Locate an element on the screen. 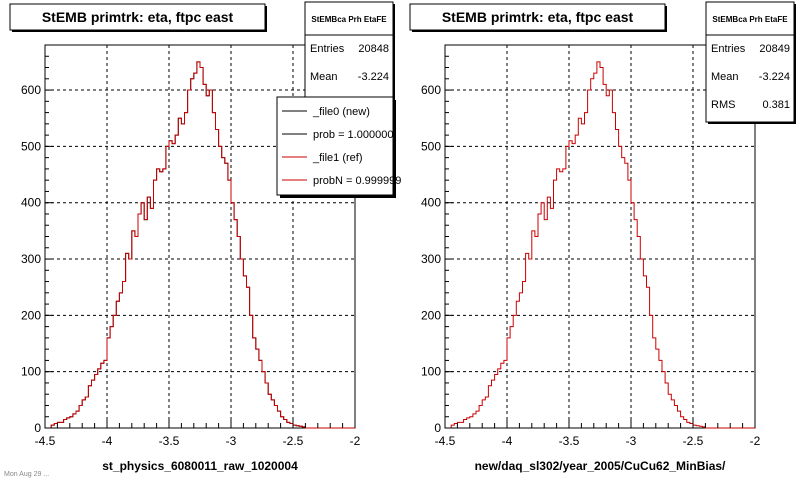  legend-box is located at coordinates (335, 146).